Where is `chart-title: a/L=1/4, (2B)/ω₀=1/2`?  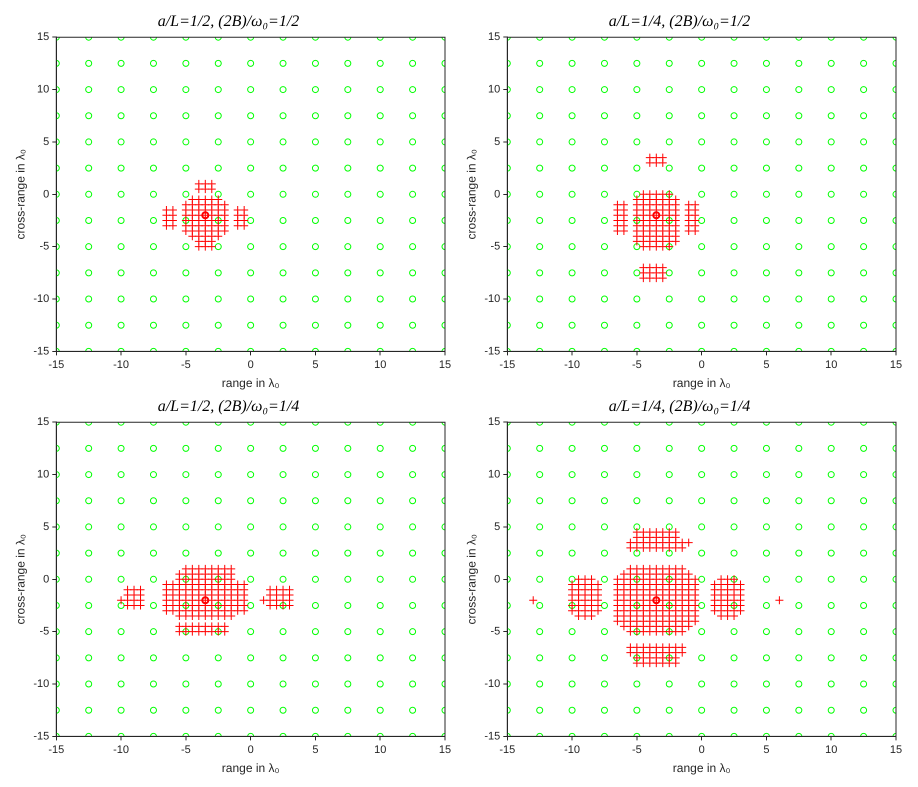
chart-title: a/L=1/4, (2B)/ω₀=1/2 is located at coordinates (679, 21).